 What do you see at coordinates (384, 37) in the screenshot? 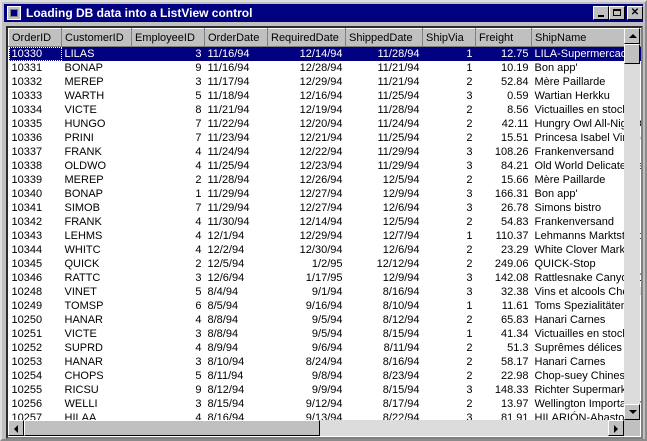
I see `column-header-shippeddate: ShippedDate` at bounding box center [384, 37].